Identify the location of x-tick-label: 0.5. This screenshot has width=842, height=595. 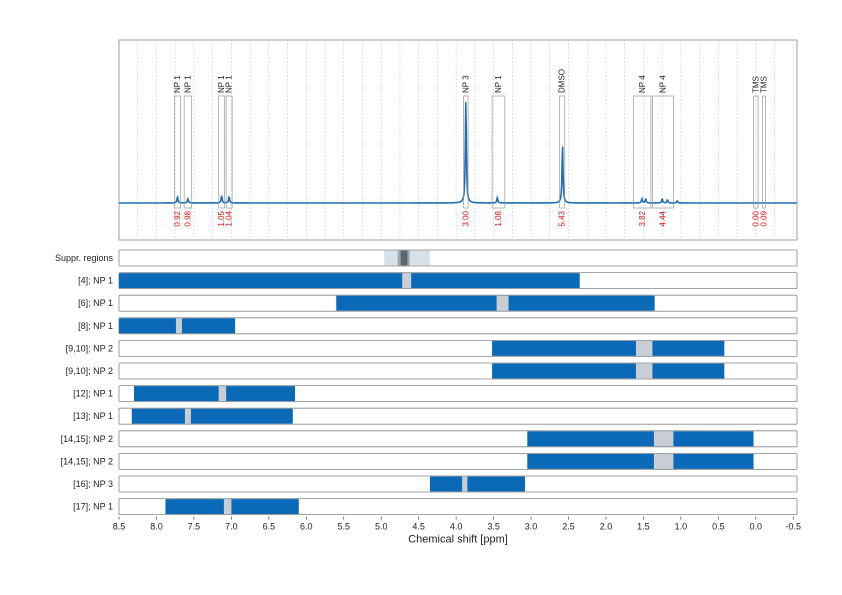
(718, 527).